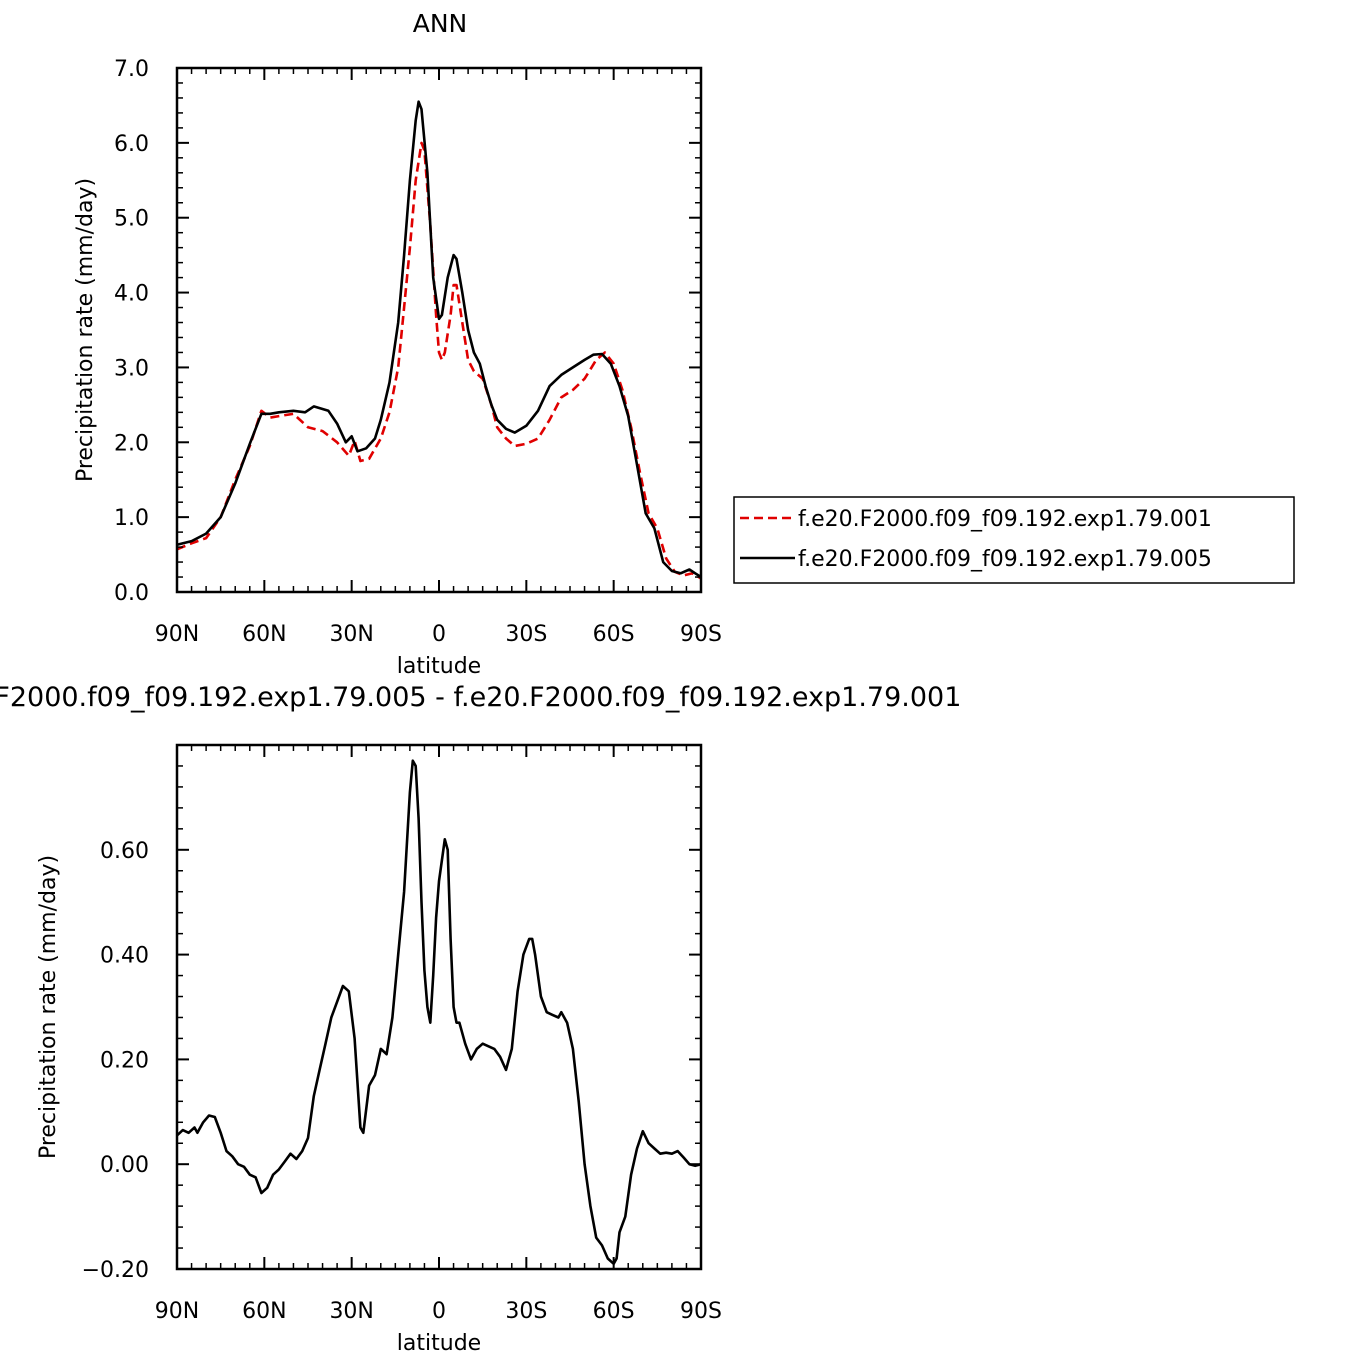 The width and height of the screenshot is (1366, 1363). I want to click on top-y-tick-label: 0.0, so click(131, 593).